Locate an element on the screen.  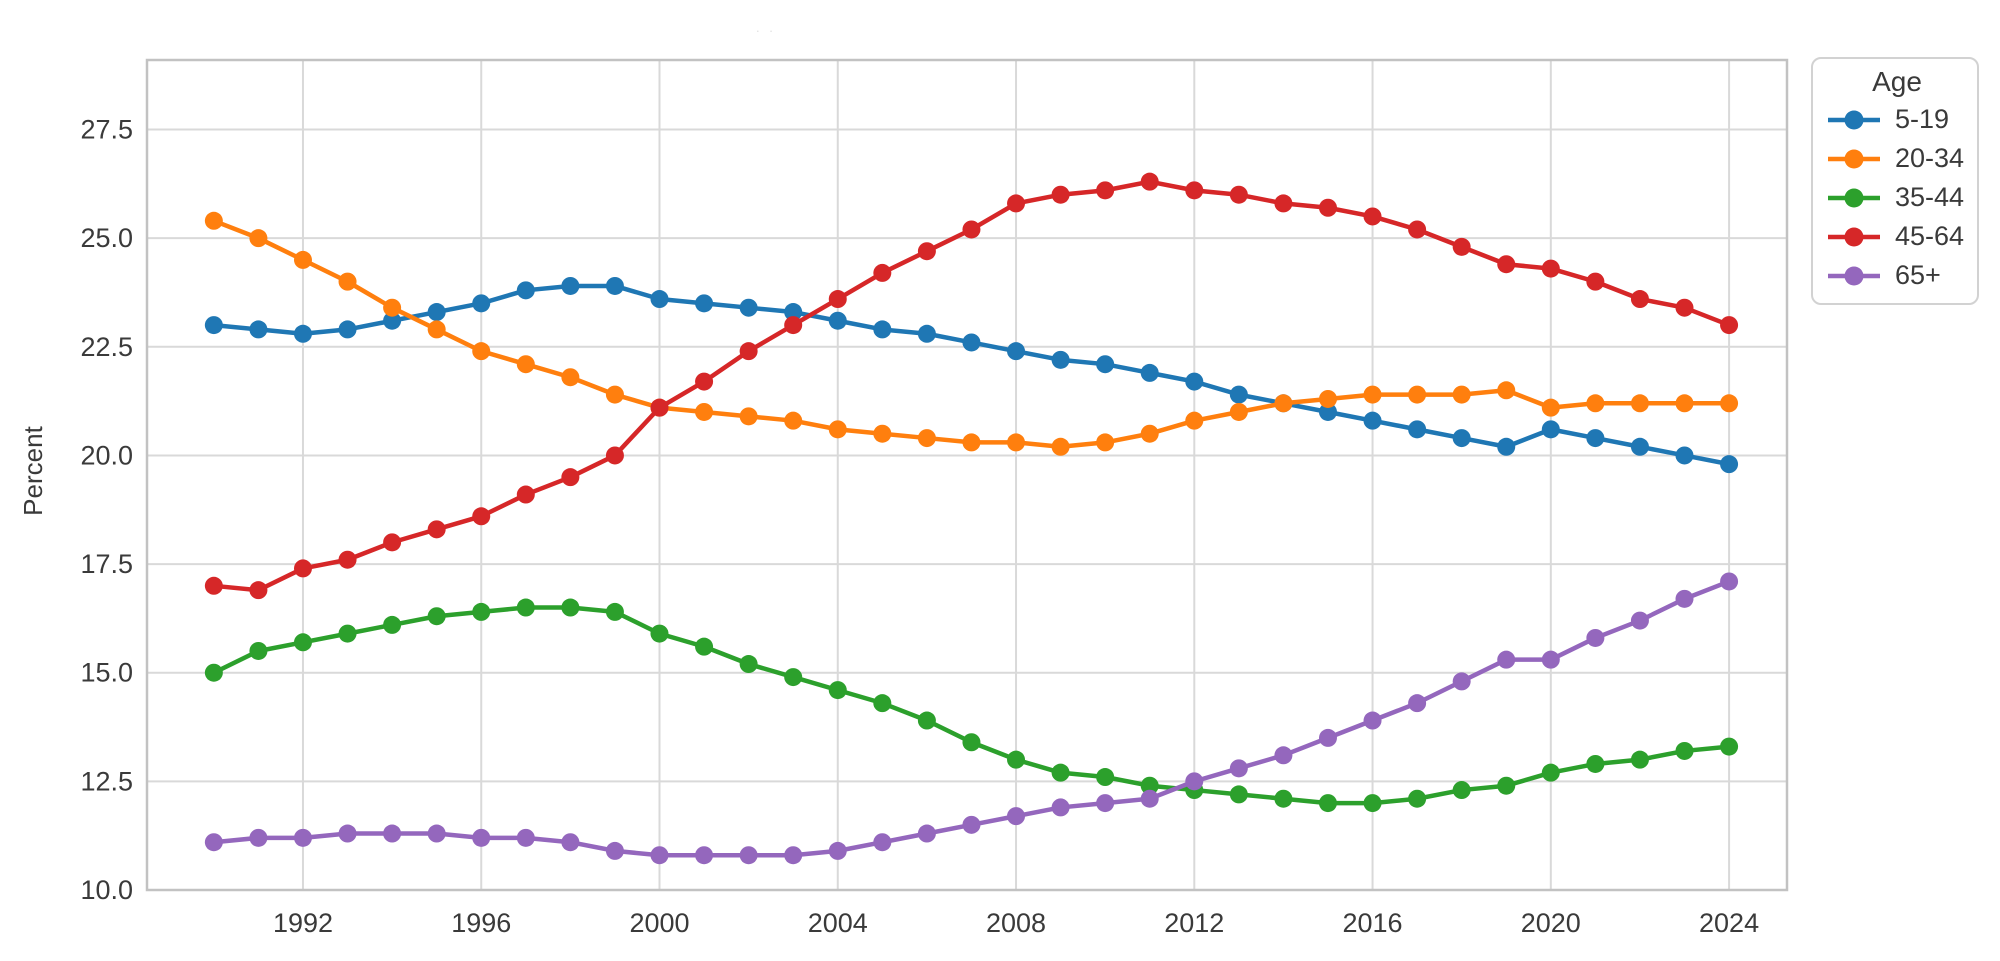
x-tick-label-2000: 2000 is located at coordinates (659, 923).